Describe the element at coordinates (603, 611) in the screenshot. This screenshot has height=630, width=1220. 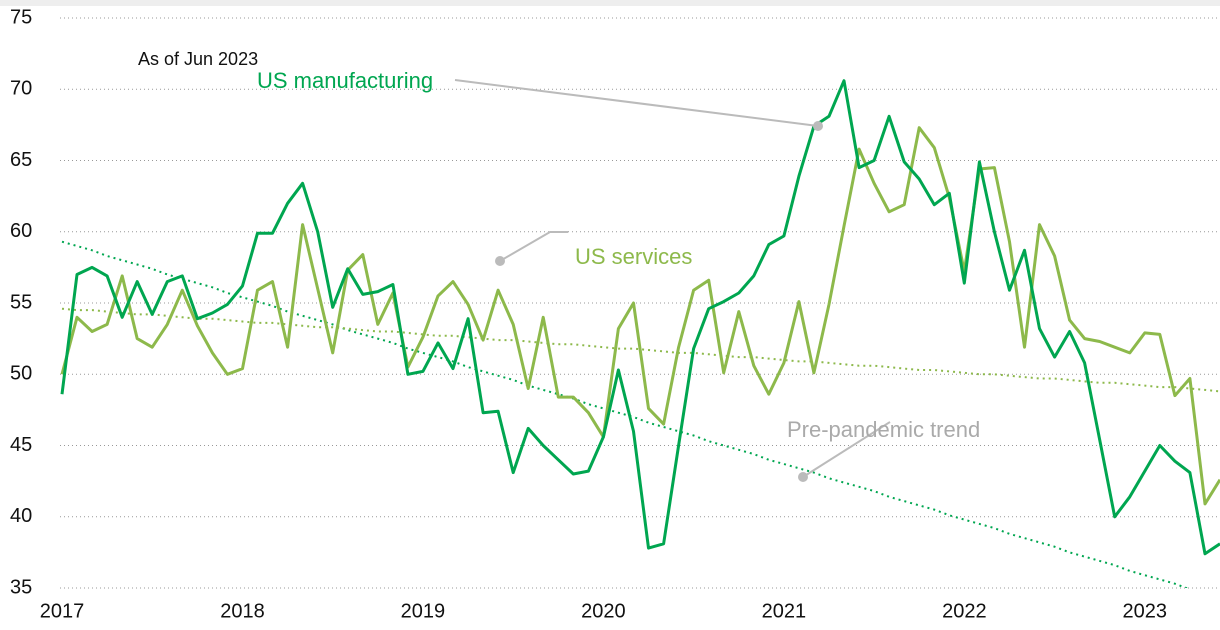
I see `x-tick-label: 2020` at that location.